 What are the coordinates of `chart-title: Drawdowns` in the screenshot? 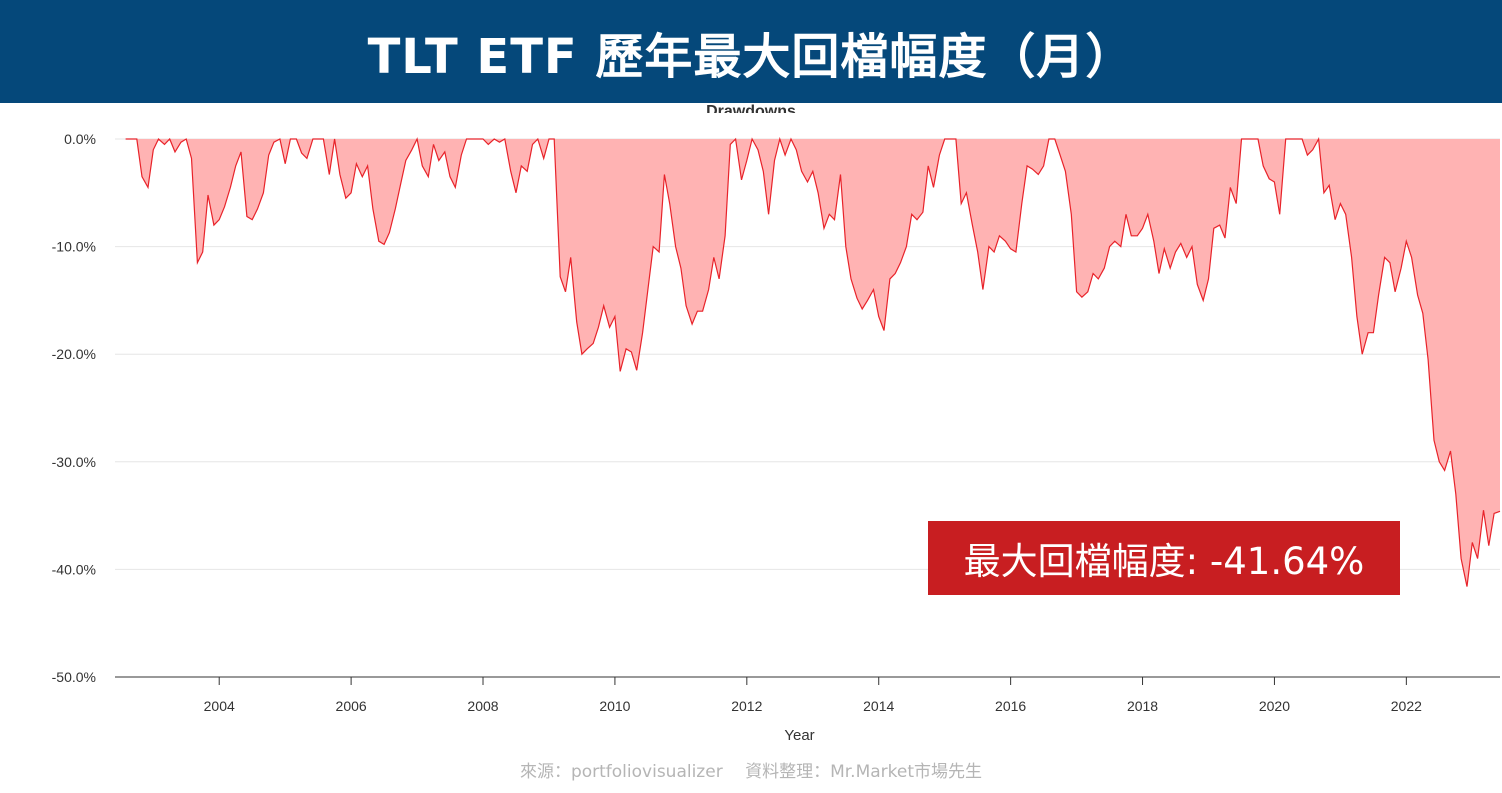 It's located at (751, 108).